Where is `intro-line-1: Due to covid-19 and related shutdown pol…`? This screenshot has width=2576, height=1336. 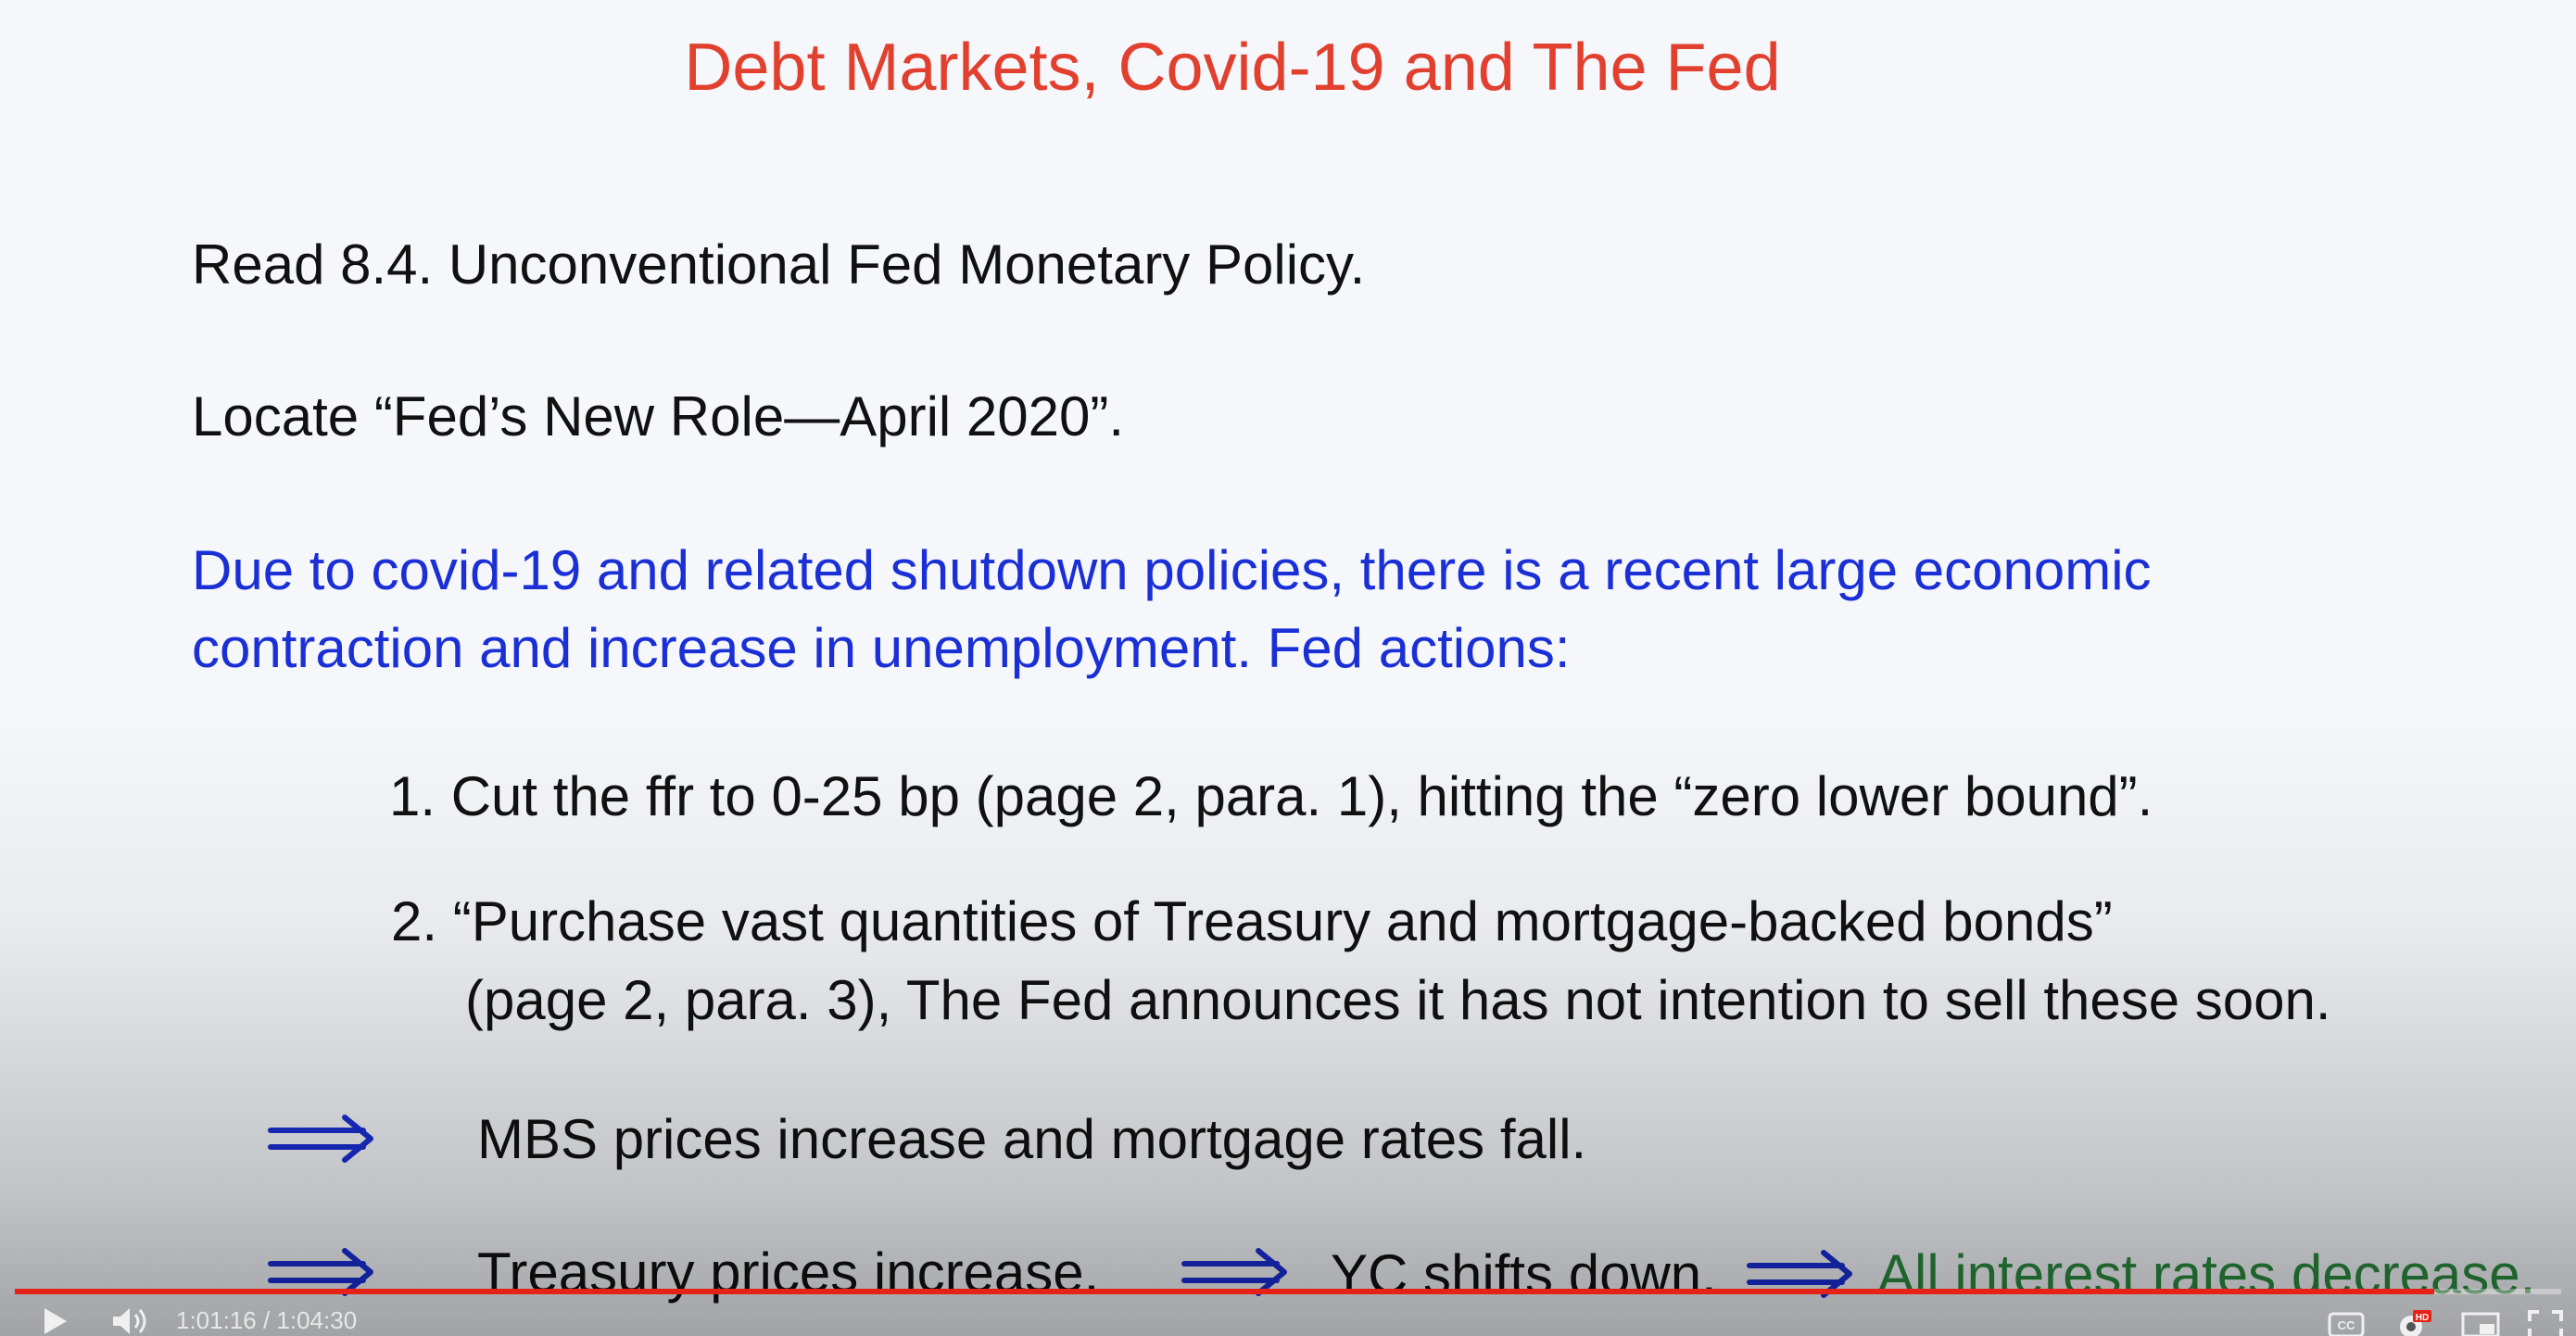 intro-line-1: Due to covid-19 and related shutdown pol… is located at coordinates (1172, 570).